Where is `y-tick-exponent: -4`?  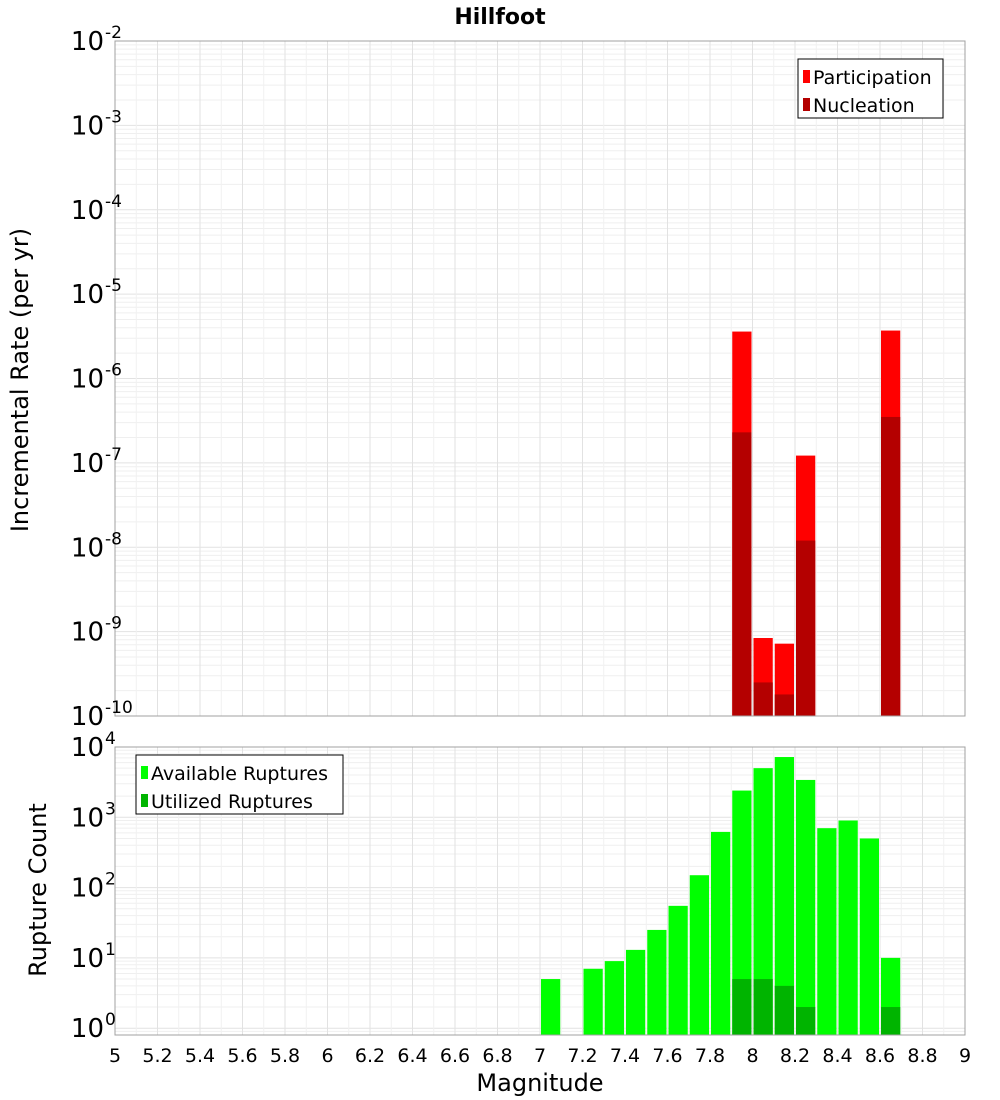
y-tick-exponent: -4 is located at coordinates (113, 202).